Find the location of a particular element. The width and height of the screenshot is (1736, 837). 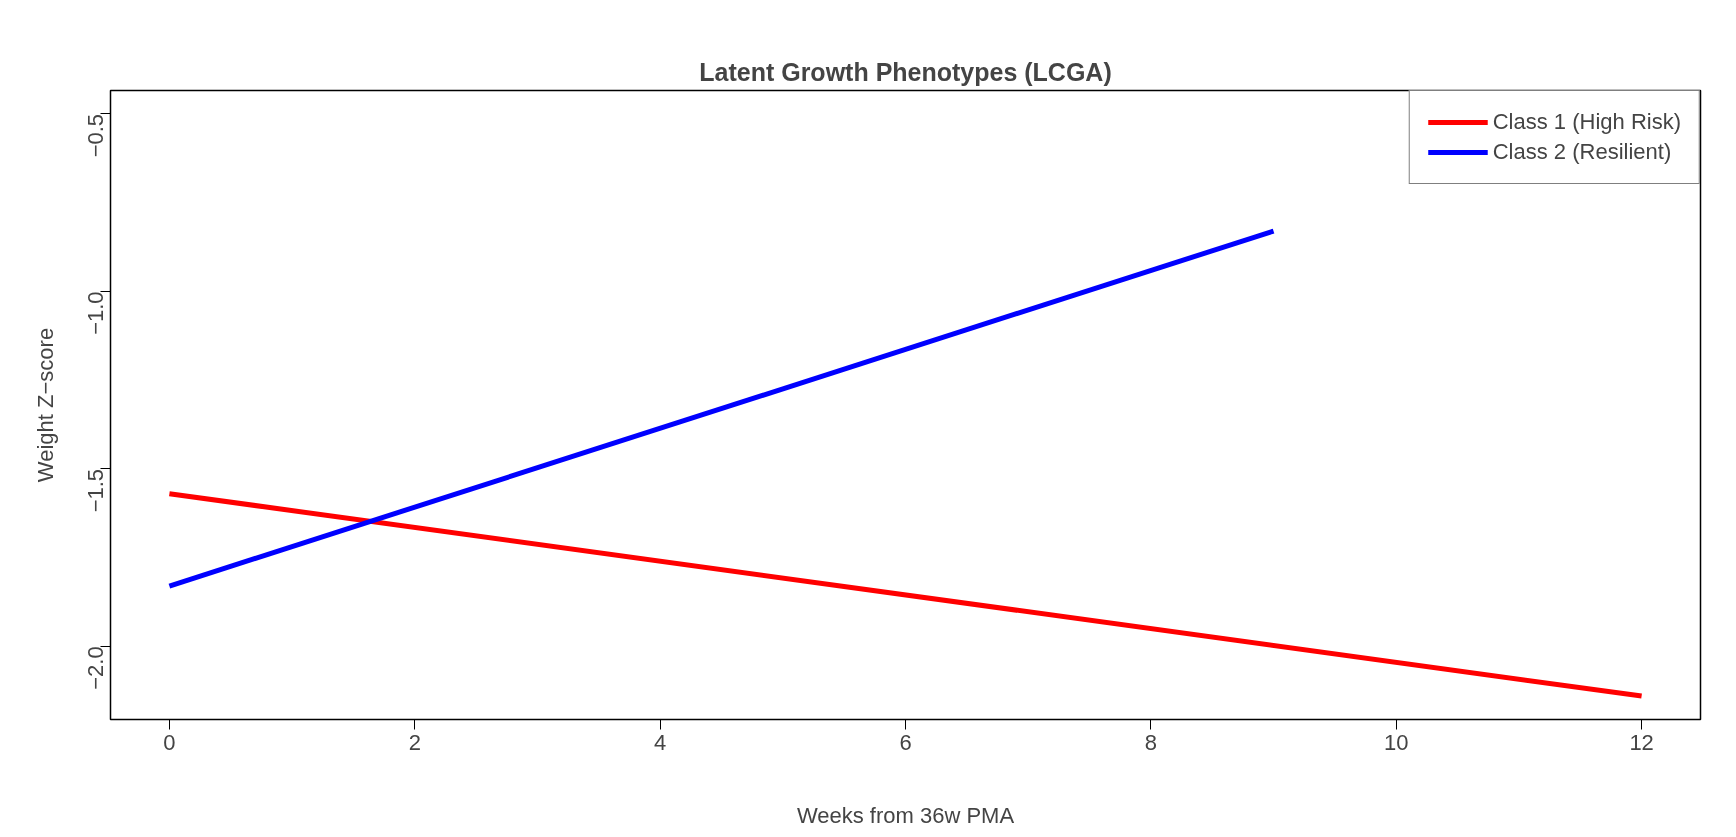

x-axis-title: Weeks from 36w PMA is located at coordinates (905, 815).